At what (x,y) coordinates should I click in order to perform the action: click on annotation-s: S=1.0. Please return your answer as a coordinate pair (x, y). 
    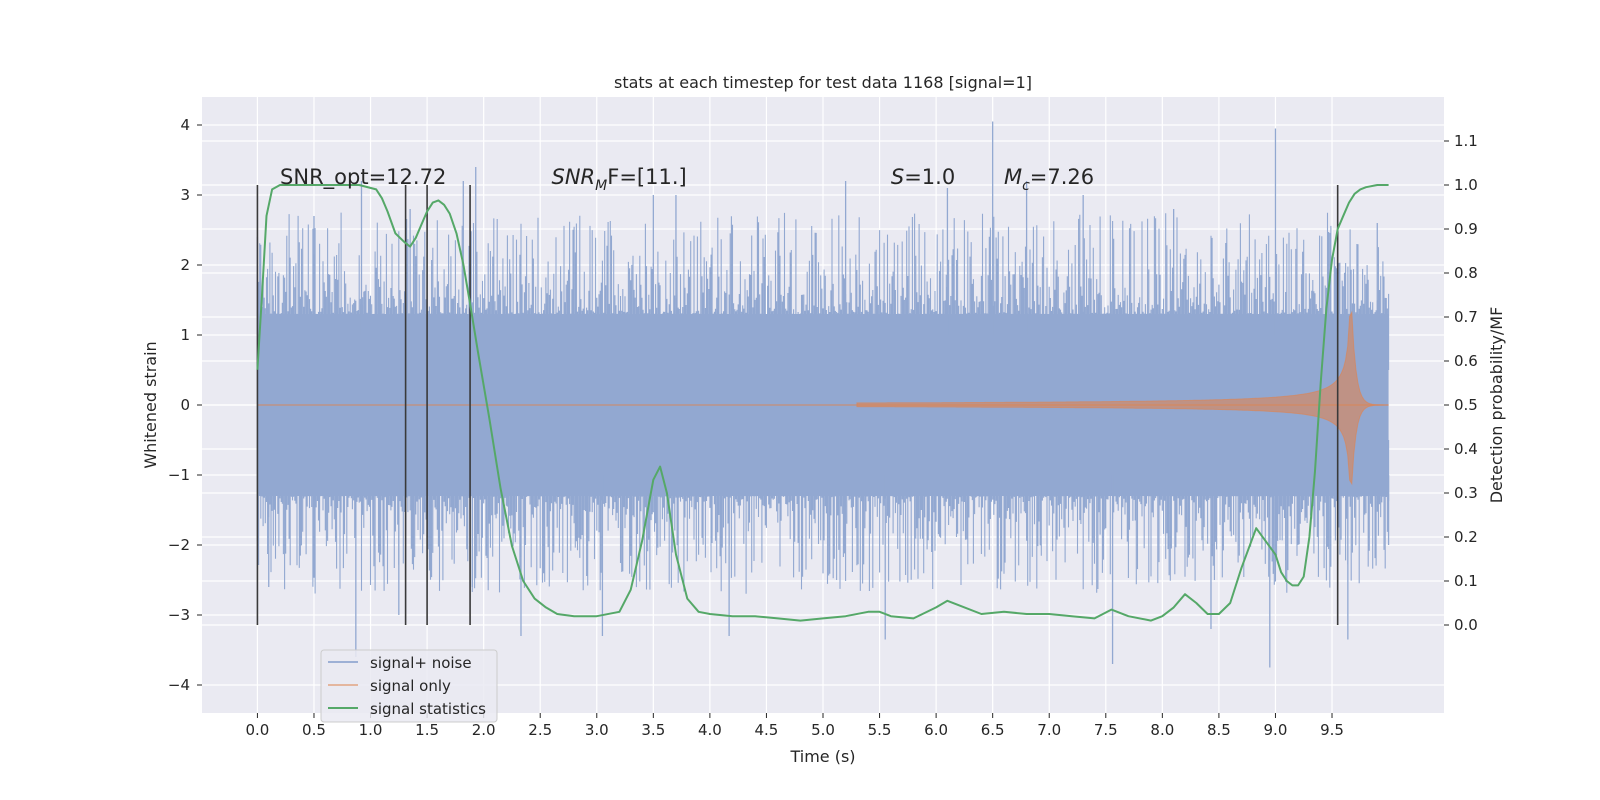
    Looking at the image, I should click on (923, 177).